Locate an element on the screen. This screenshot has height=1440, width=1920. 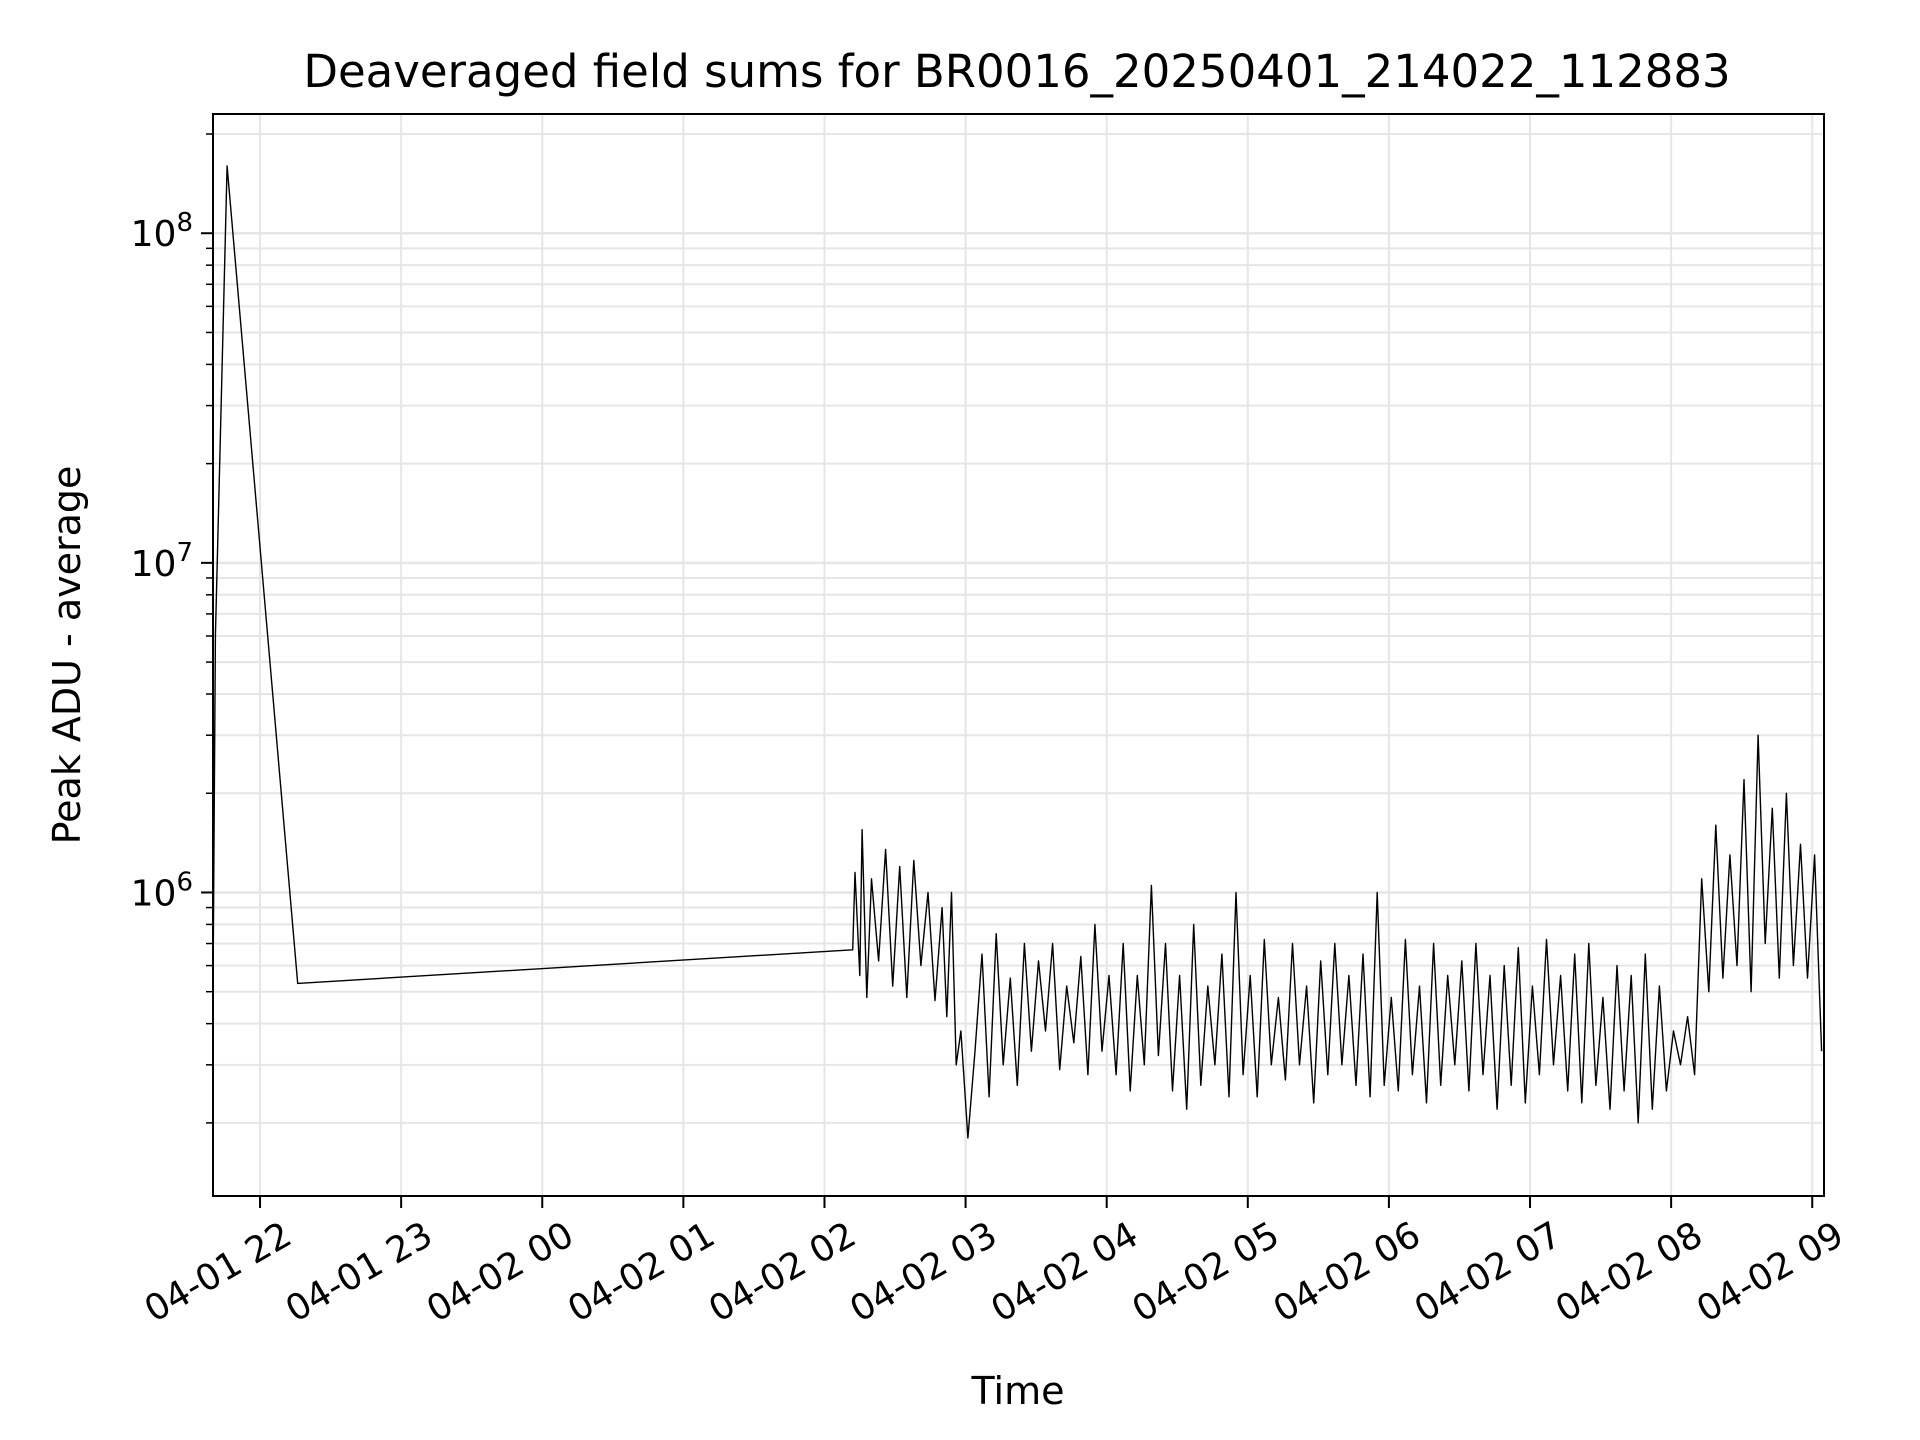
y-tick-label: 10⁷ is located at coordinates (162, 561).